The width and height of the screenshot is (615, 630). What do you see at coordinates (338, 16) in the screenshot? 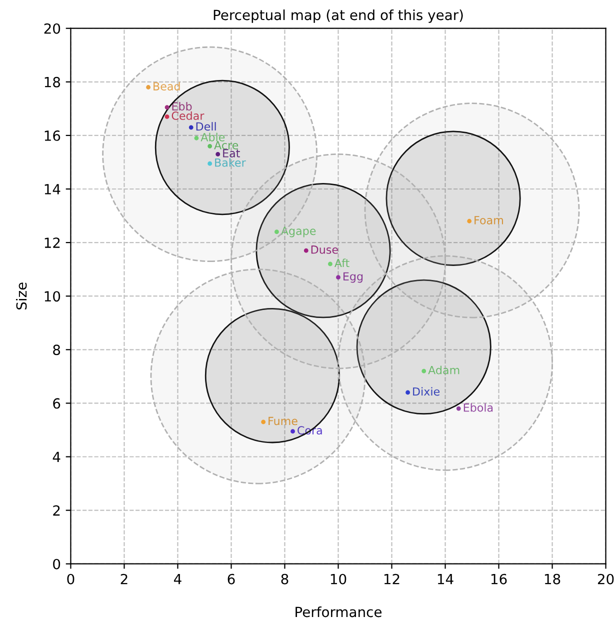
I see `chart-title: Perceptual map (at end of this year)` at bounding box center [338, 16].